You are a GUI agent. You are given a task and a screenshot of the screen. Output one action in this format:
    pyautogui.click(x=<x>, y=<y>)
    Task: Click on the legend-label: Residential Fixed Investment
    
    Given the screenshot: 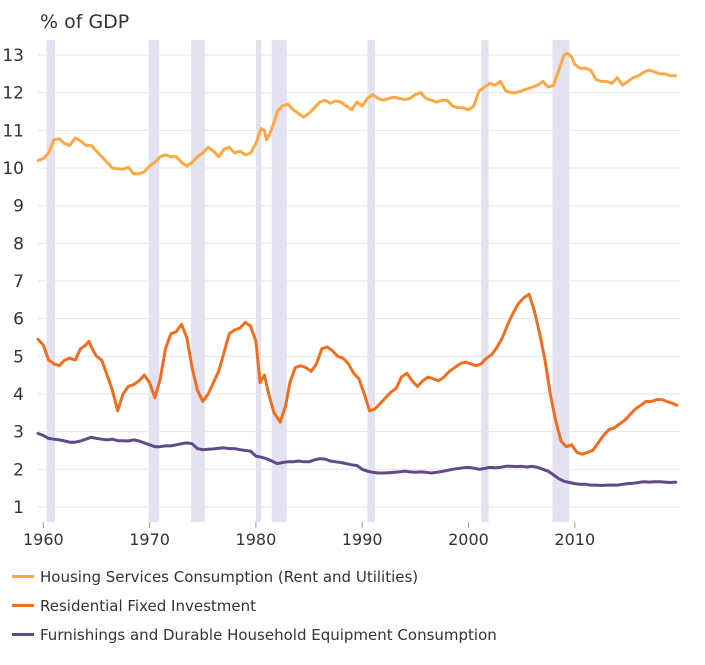 What is the action you would take?
    pyautogui.click(x=148, y=605)
    